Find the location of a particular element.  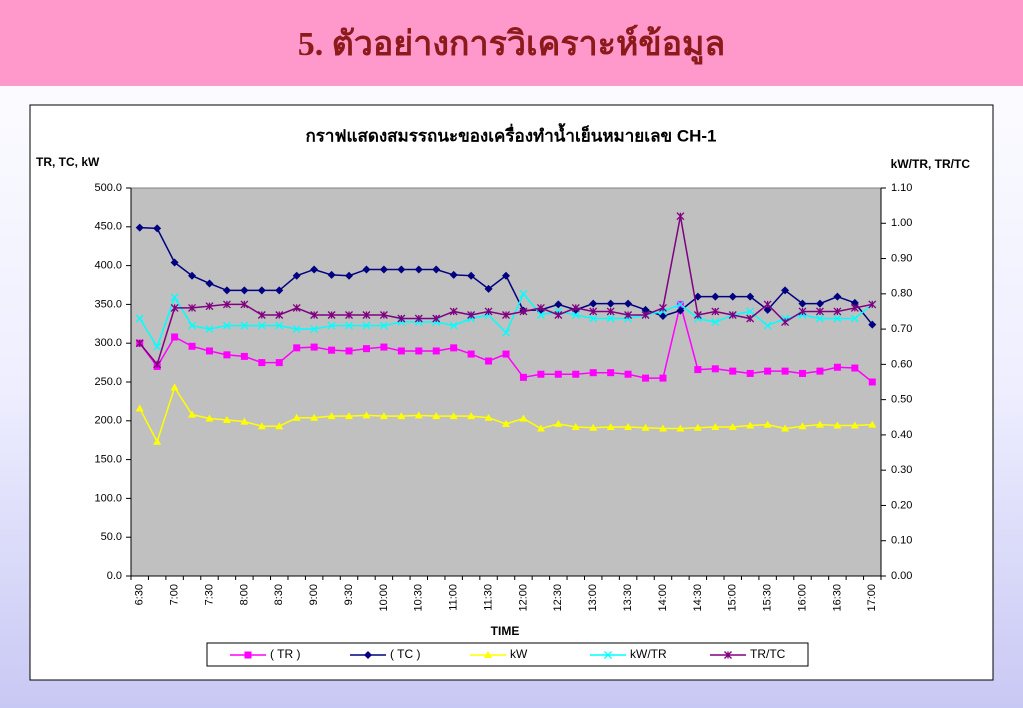

legend-label: TR/TC is located at coordinates (768, 654).